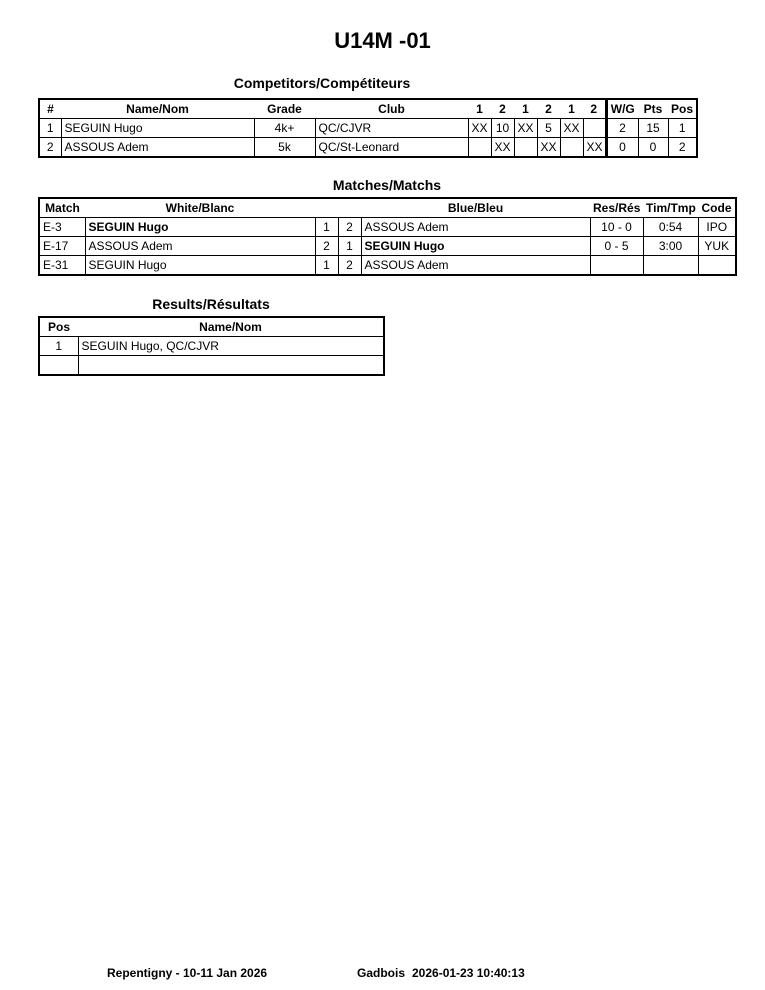 This screenshot has height=990, width=765. Describe the element at coordinates (62, 265) in the screenshot. I see `cell: E-31` at that location.